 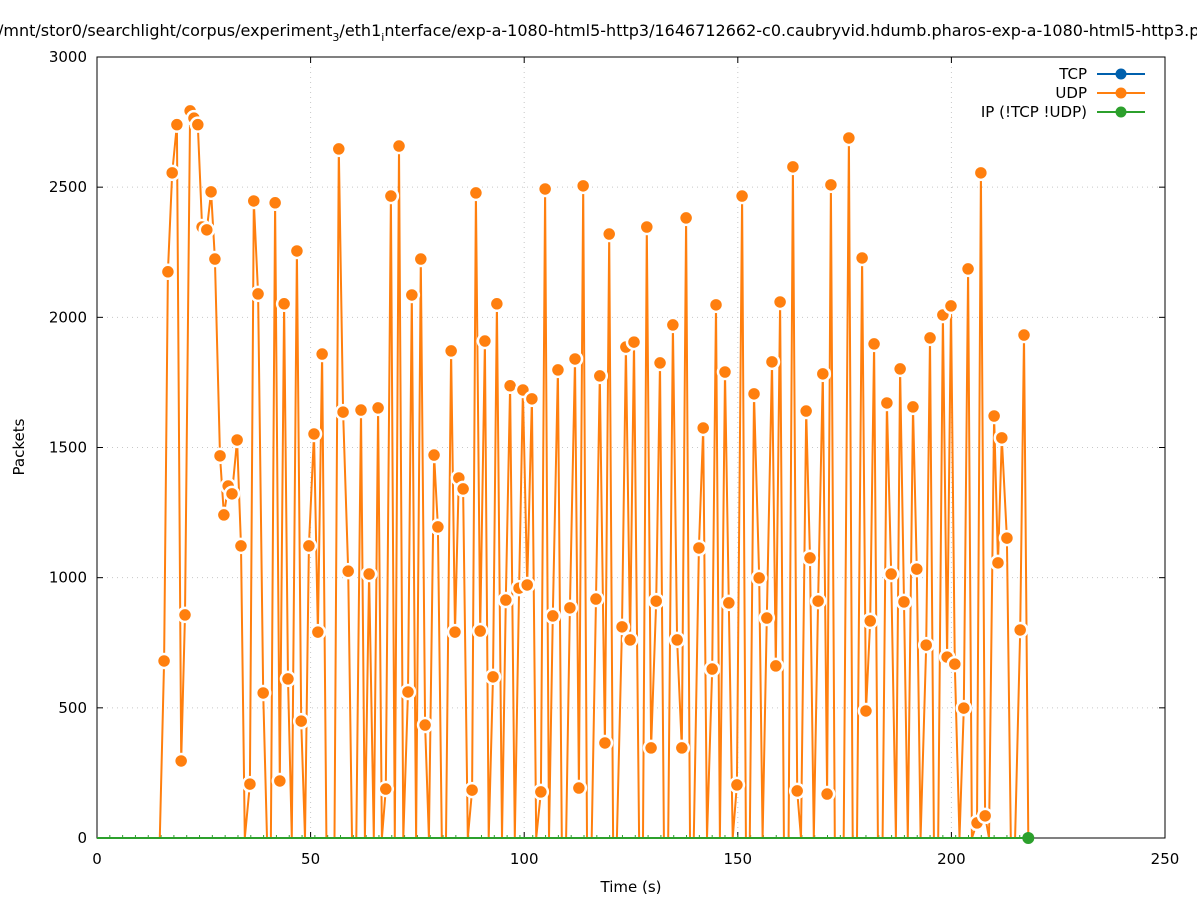 I want to click on y-tick-label: 2500, so click(x=68, y=187).